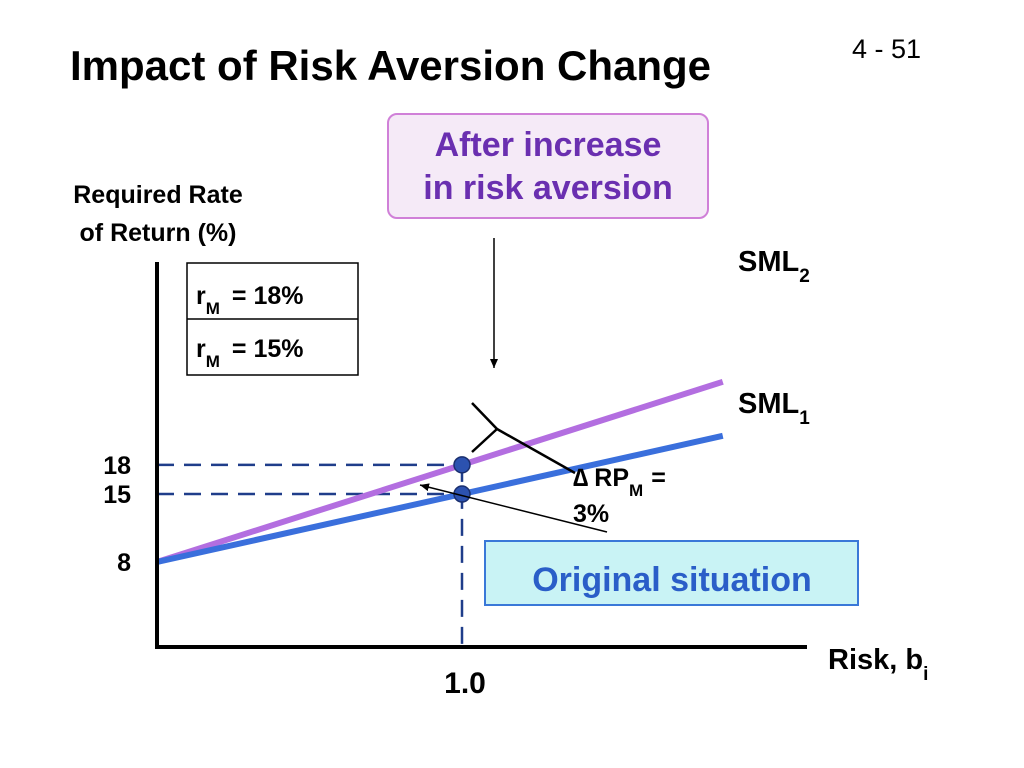  I want to click on sml1-label: SML1, so click(774, 408).